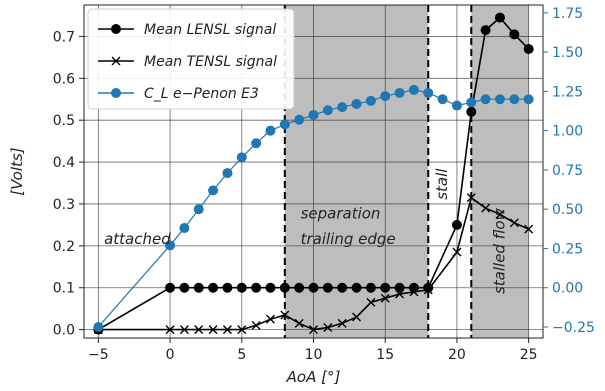  What do you see at coordinates (567, 210) in the screenshot?
I see `y-right-tick-label-3: 0.50` at bounding box center [567, 210].